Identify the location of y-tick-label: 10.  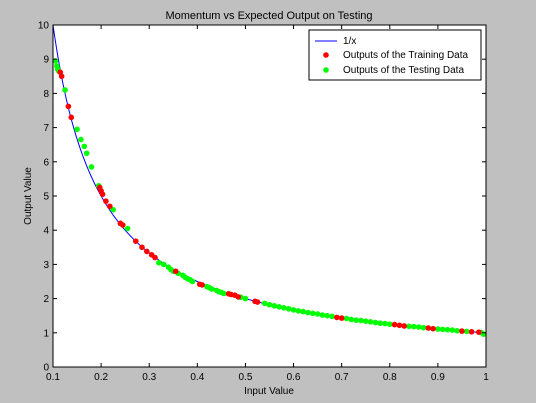
(44, 26).